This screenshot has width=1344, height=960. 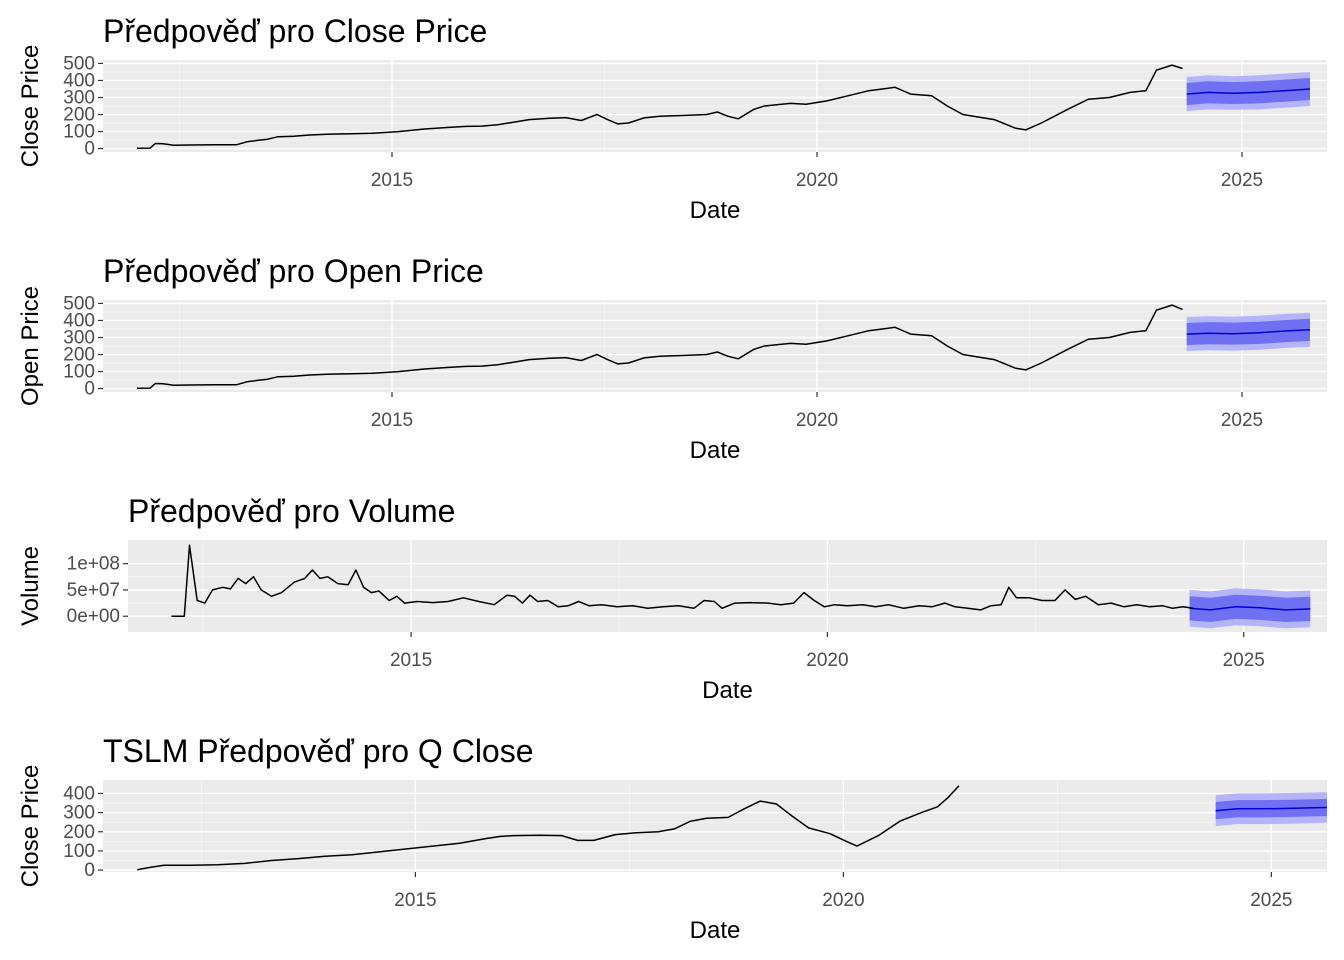 What do you see at coordinates (293, 271) in the screenshot?
I see `chart-title: Předpověď pro Open Price` at bounding box center [293, 271].